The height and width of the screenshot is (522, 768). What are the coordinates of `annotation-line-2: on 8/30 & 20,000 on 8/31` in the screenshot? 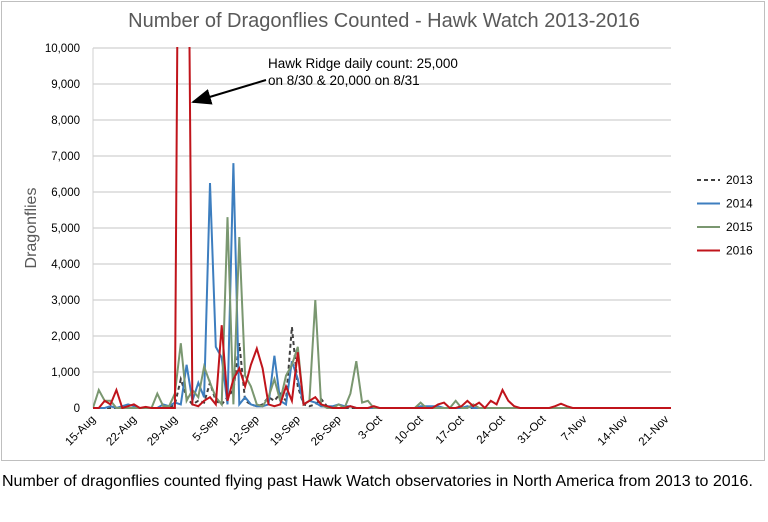 It's located at (344, 80).